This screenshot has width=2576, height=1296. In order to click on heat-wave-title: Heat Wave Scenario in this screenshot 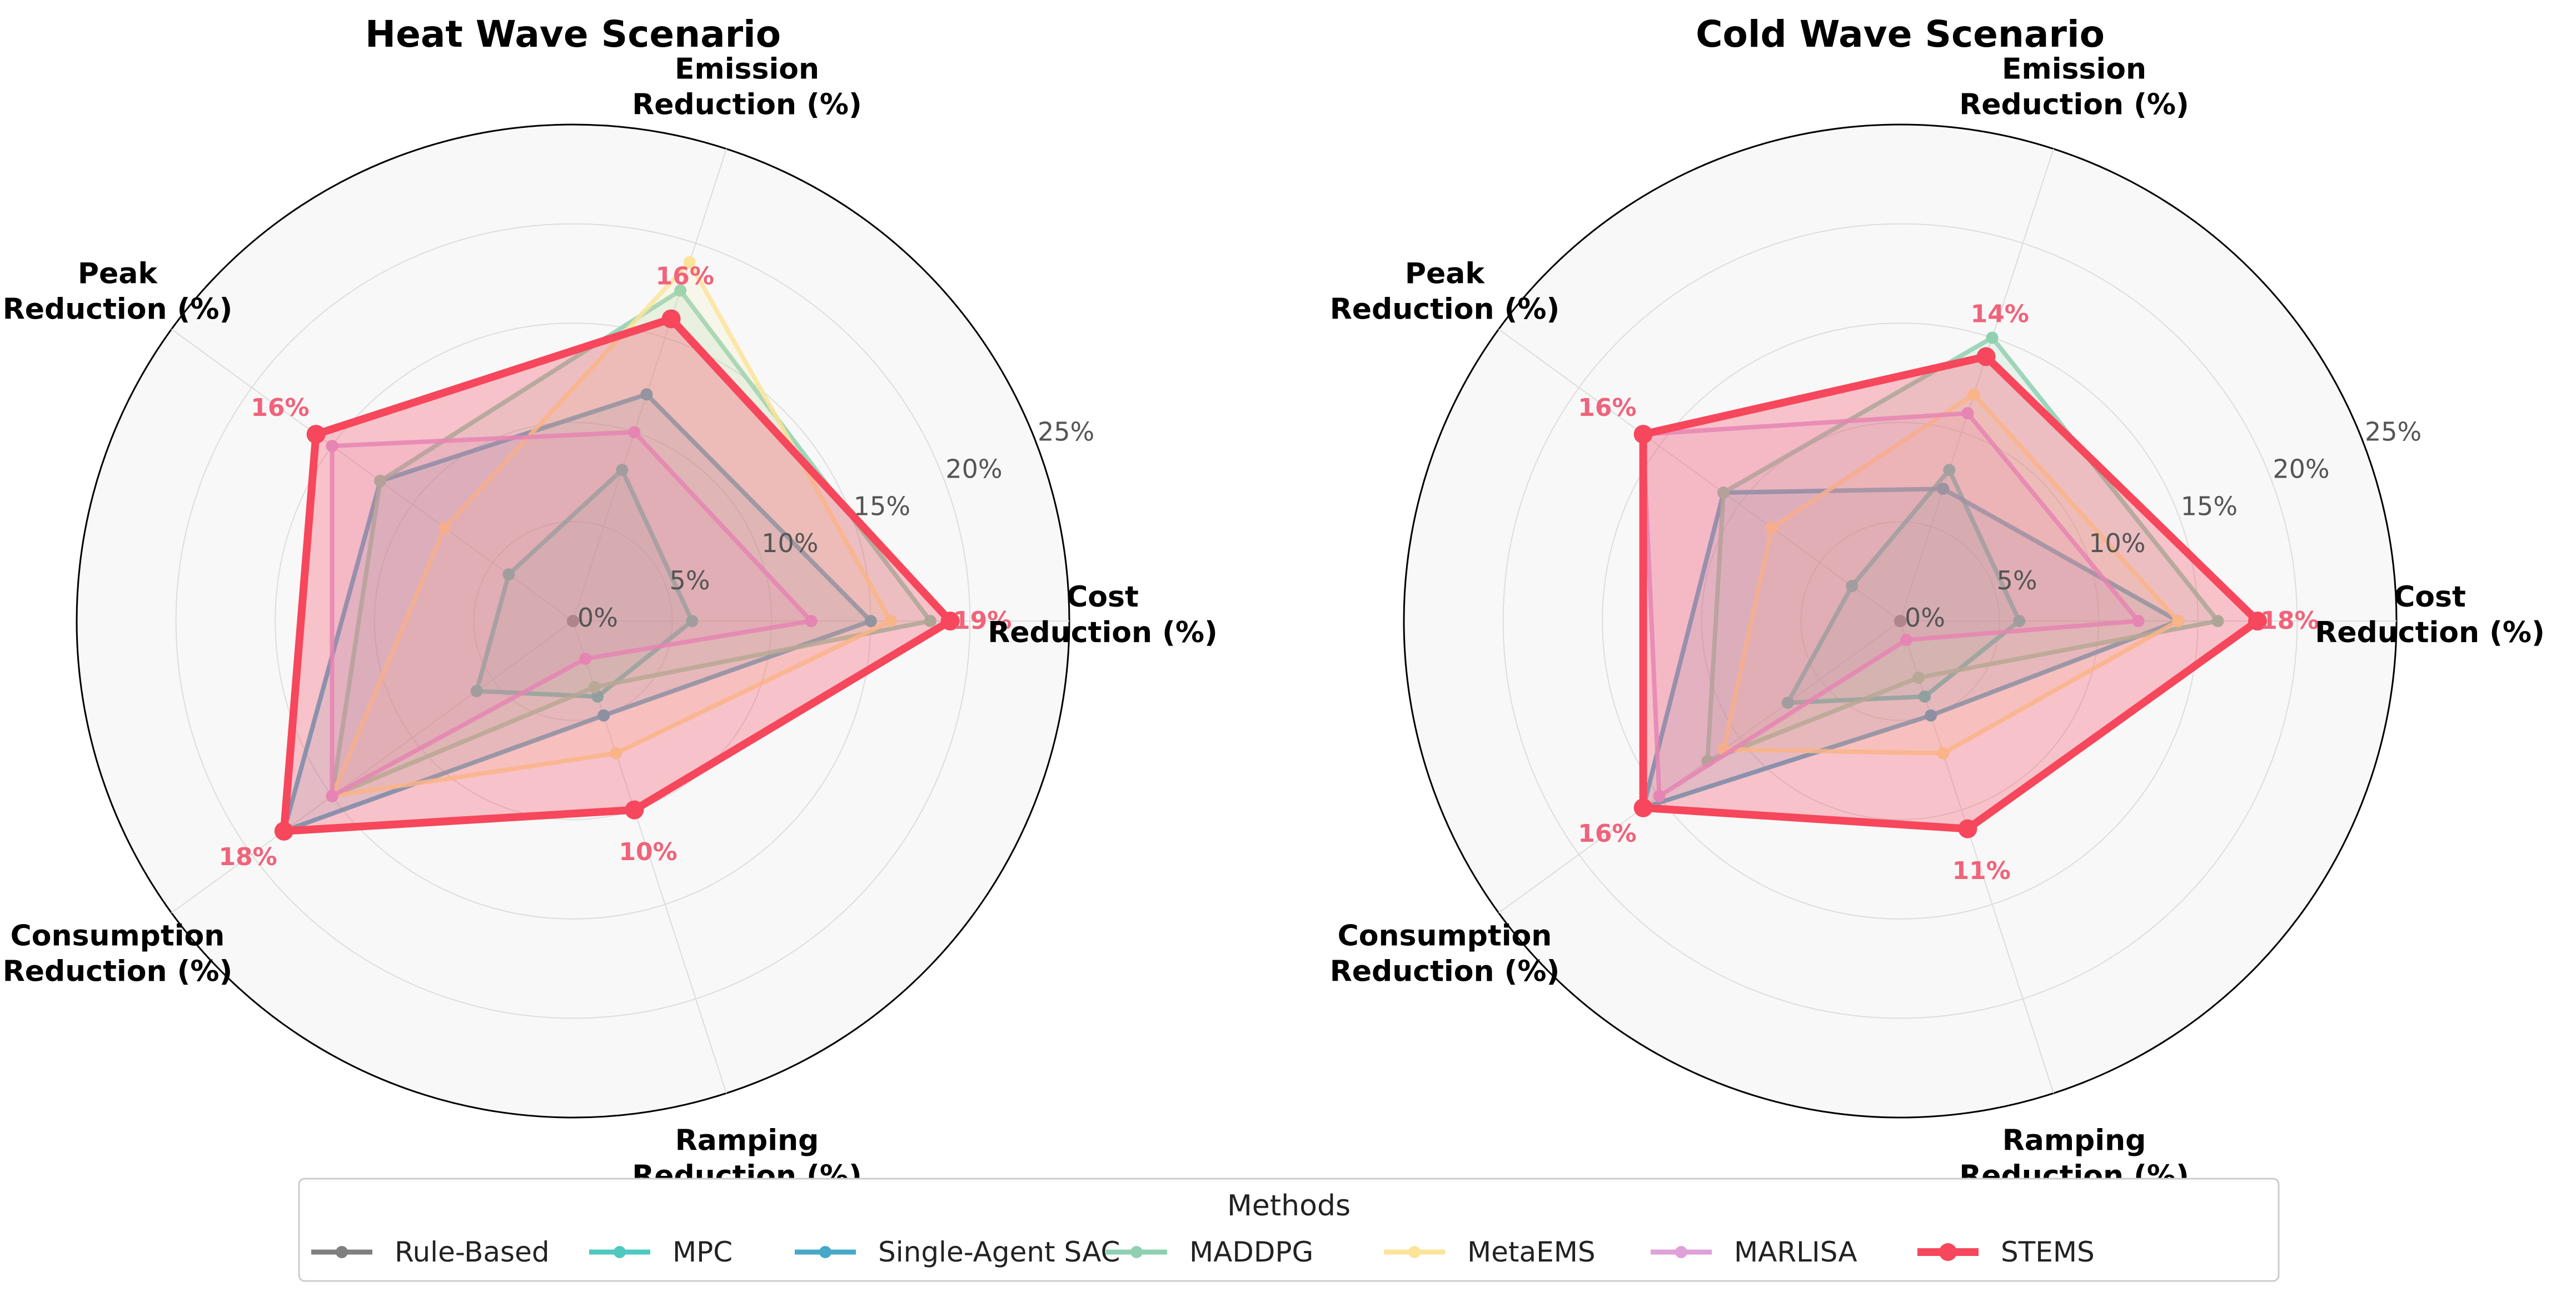, I will do `click(573, 34)`.